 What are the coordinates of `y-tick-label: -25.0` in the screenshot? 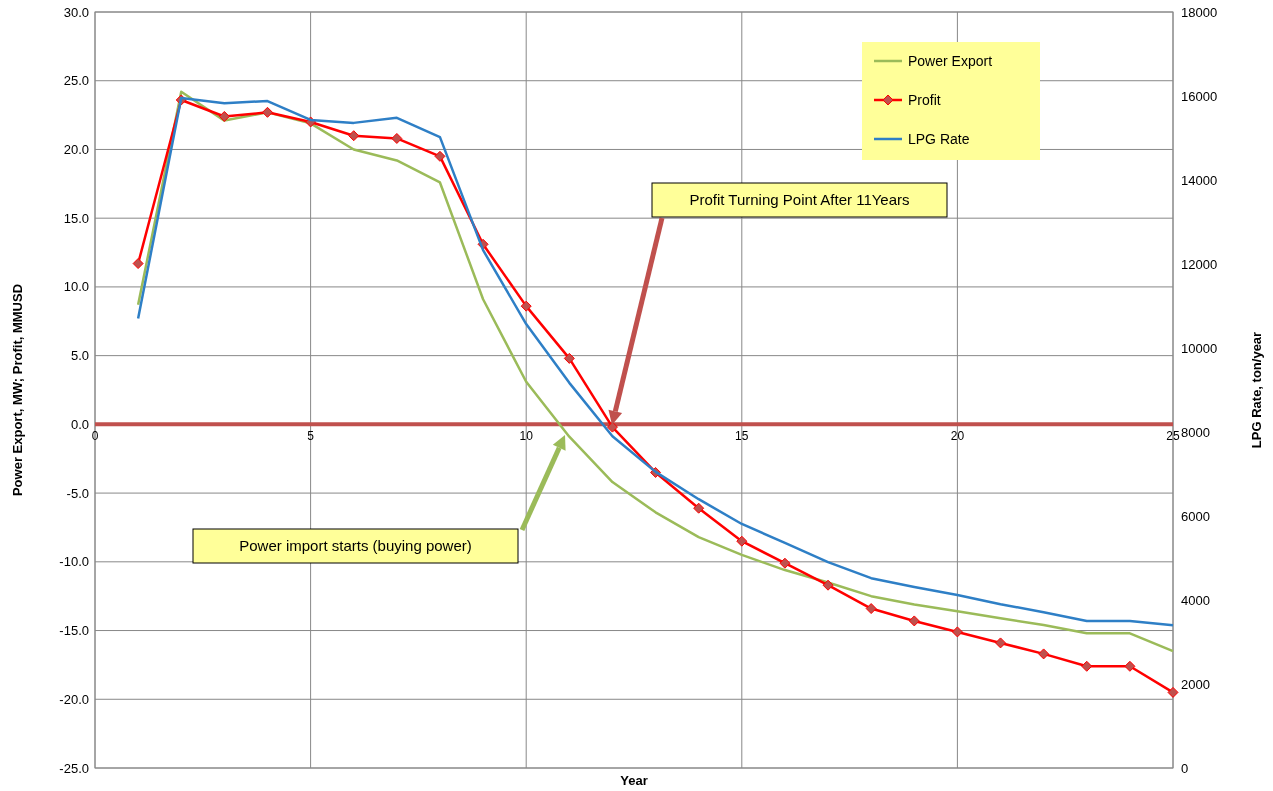 It's located at (74, 768).